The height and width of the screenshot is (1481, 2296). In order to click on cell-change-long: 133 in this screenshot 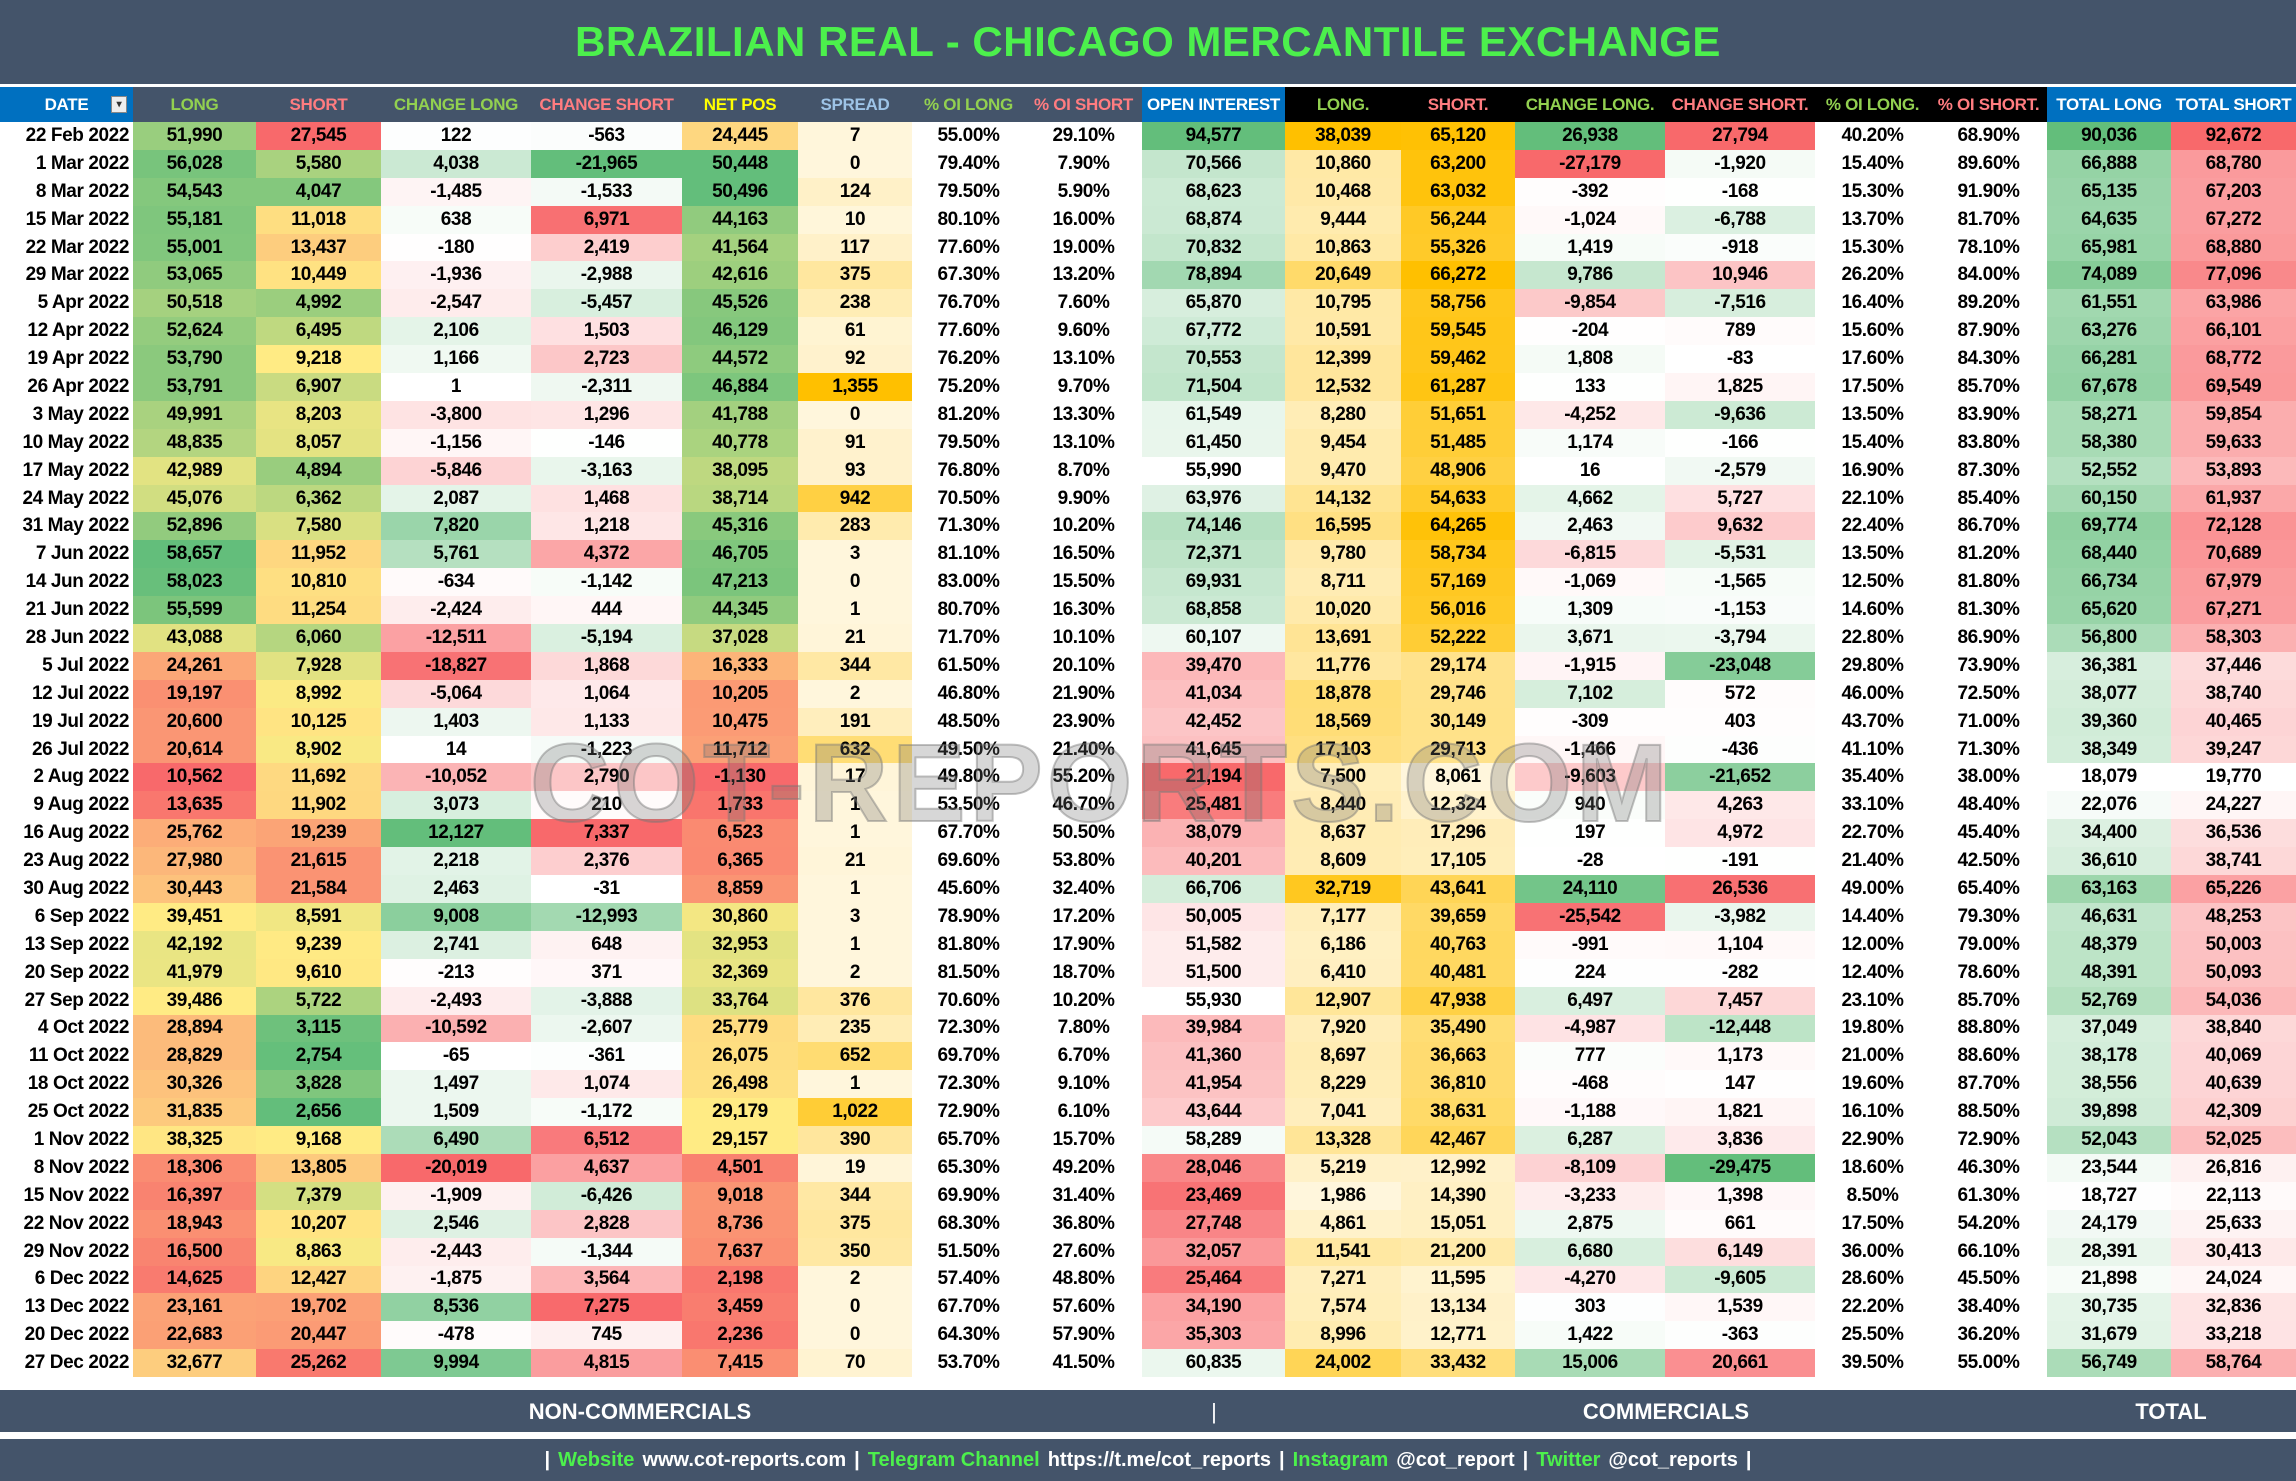, I will do `click(1590, 387)`.